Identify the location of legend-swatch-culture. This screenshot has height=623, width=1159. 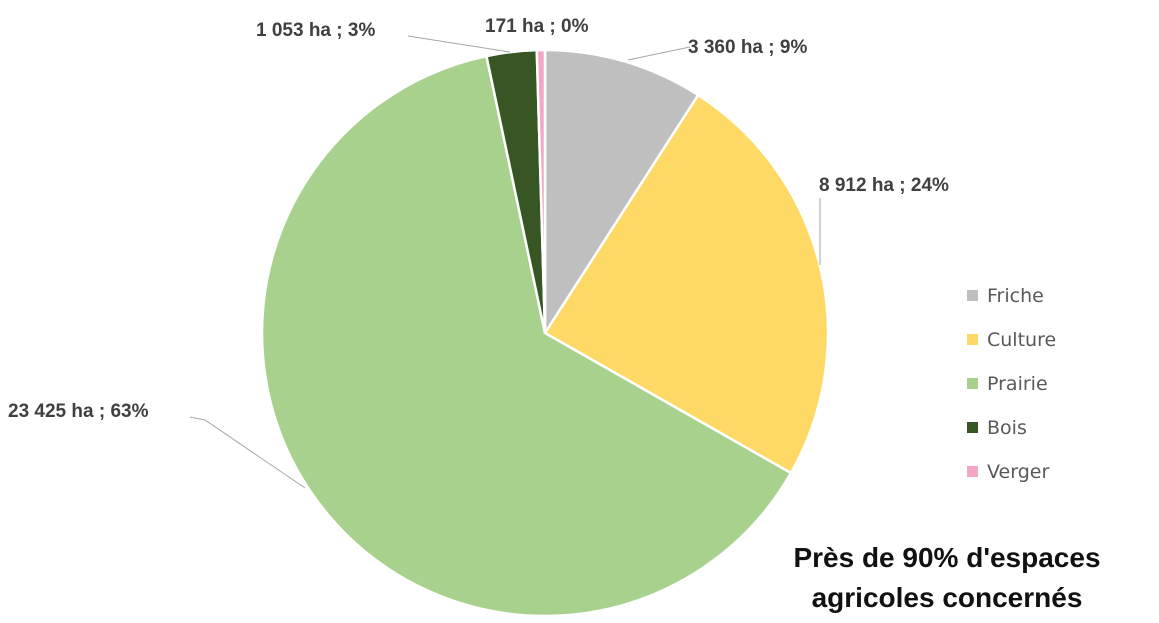
(972, 339).